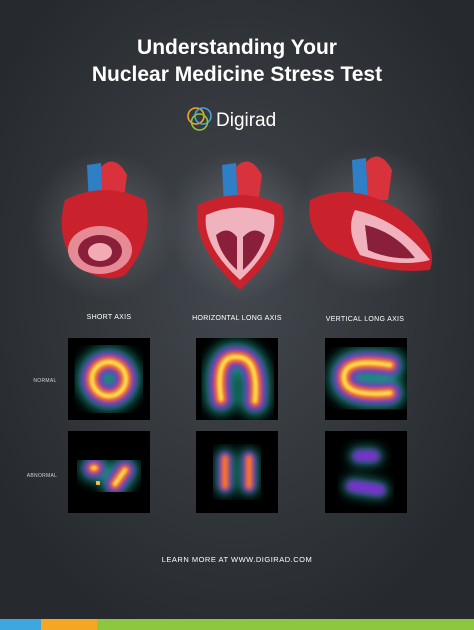  What do you see at coordinates (100, 252) in the screenshot?
I see `cavity` at bounding box center [100, 252].